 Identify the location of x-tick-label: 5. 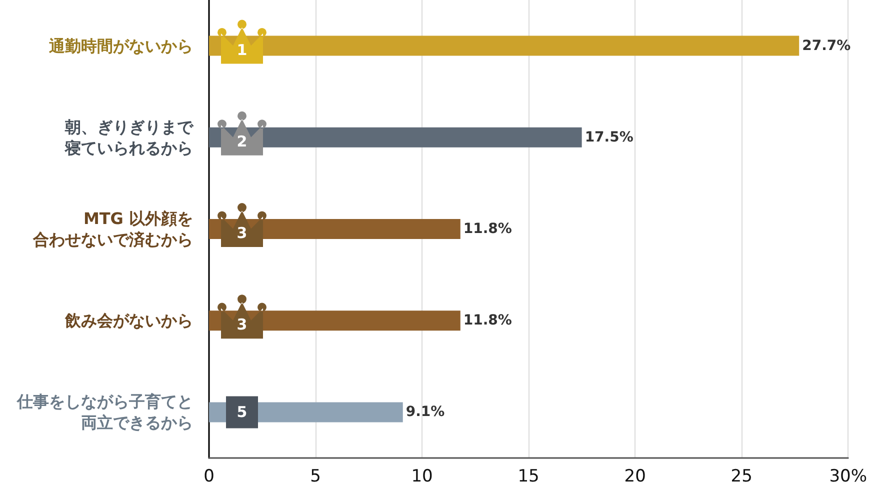
(315, 476).